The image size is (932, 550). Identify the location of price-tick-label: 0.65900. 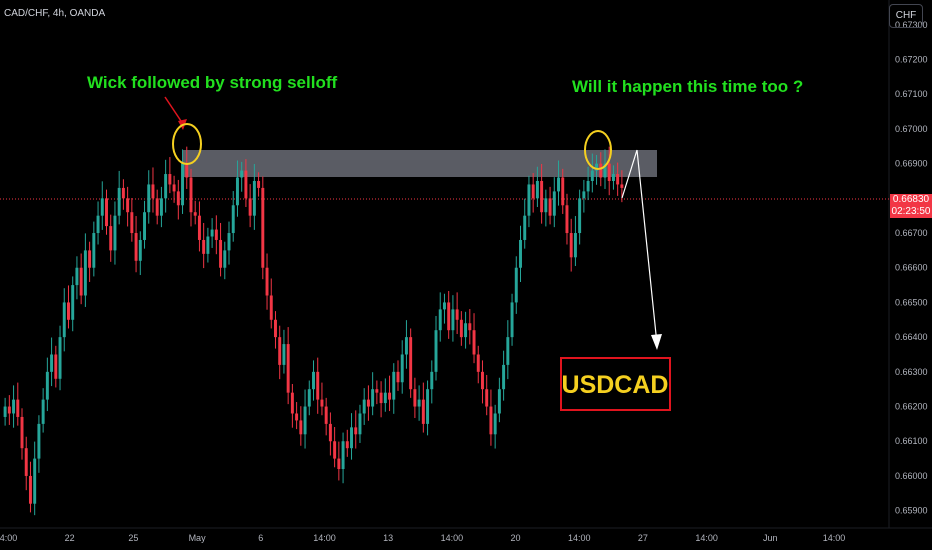
(911, 511).